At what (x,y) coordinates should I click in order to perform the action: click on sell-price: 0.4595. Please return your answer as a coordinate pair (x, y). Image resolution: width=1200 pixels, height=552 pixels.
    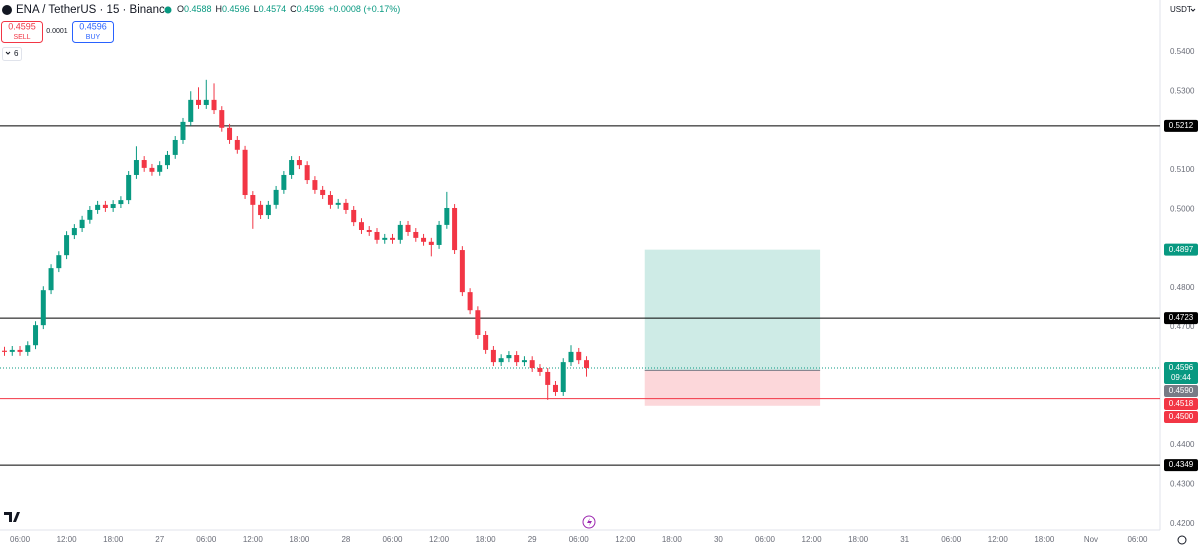
    Looking at the image, I should click on (22, 26).